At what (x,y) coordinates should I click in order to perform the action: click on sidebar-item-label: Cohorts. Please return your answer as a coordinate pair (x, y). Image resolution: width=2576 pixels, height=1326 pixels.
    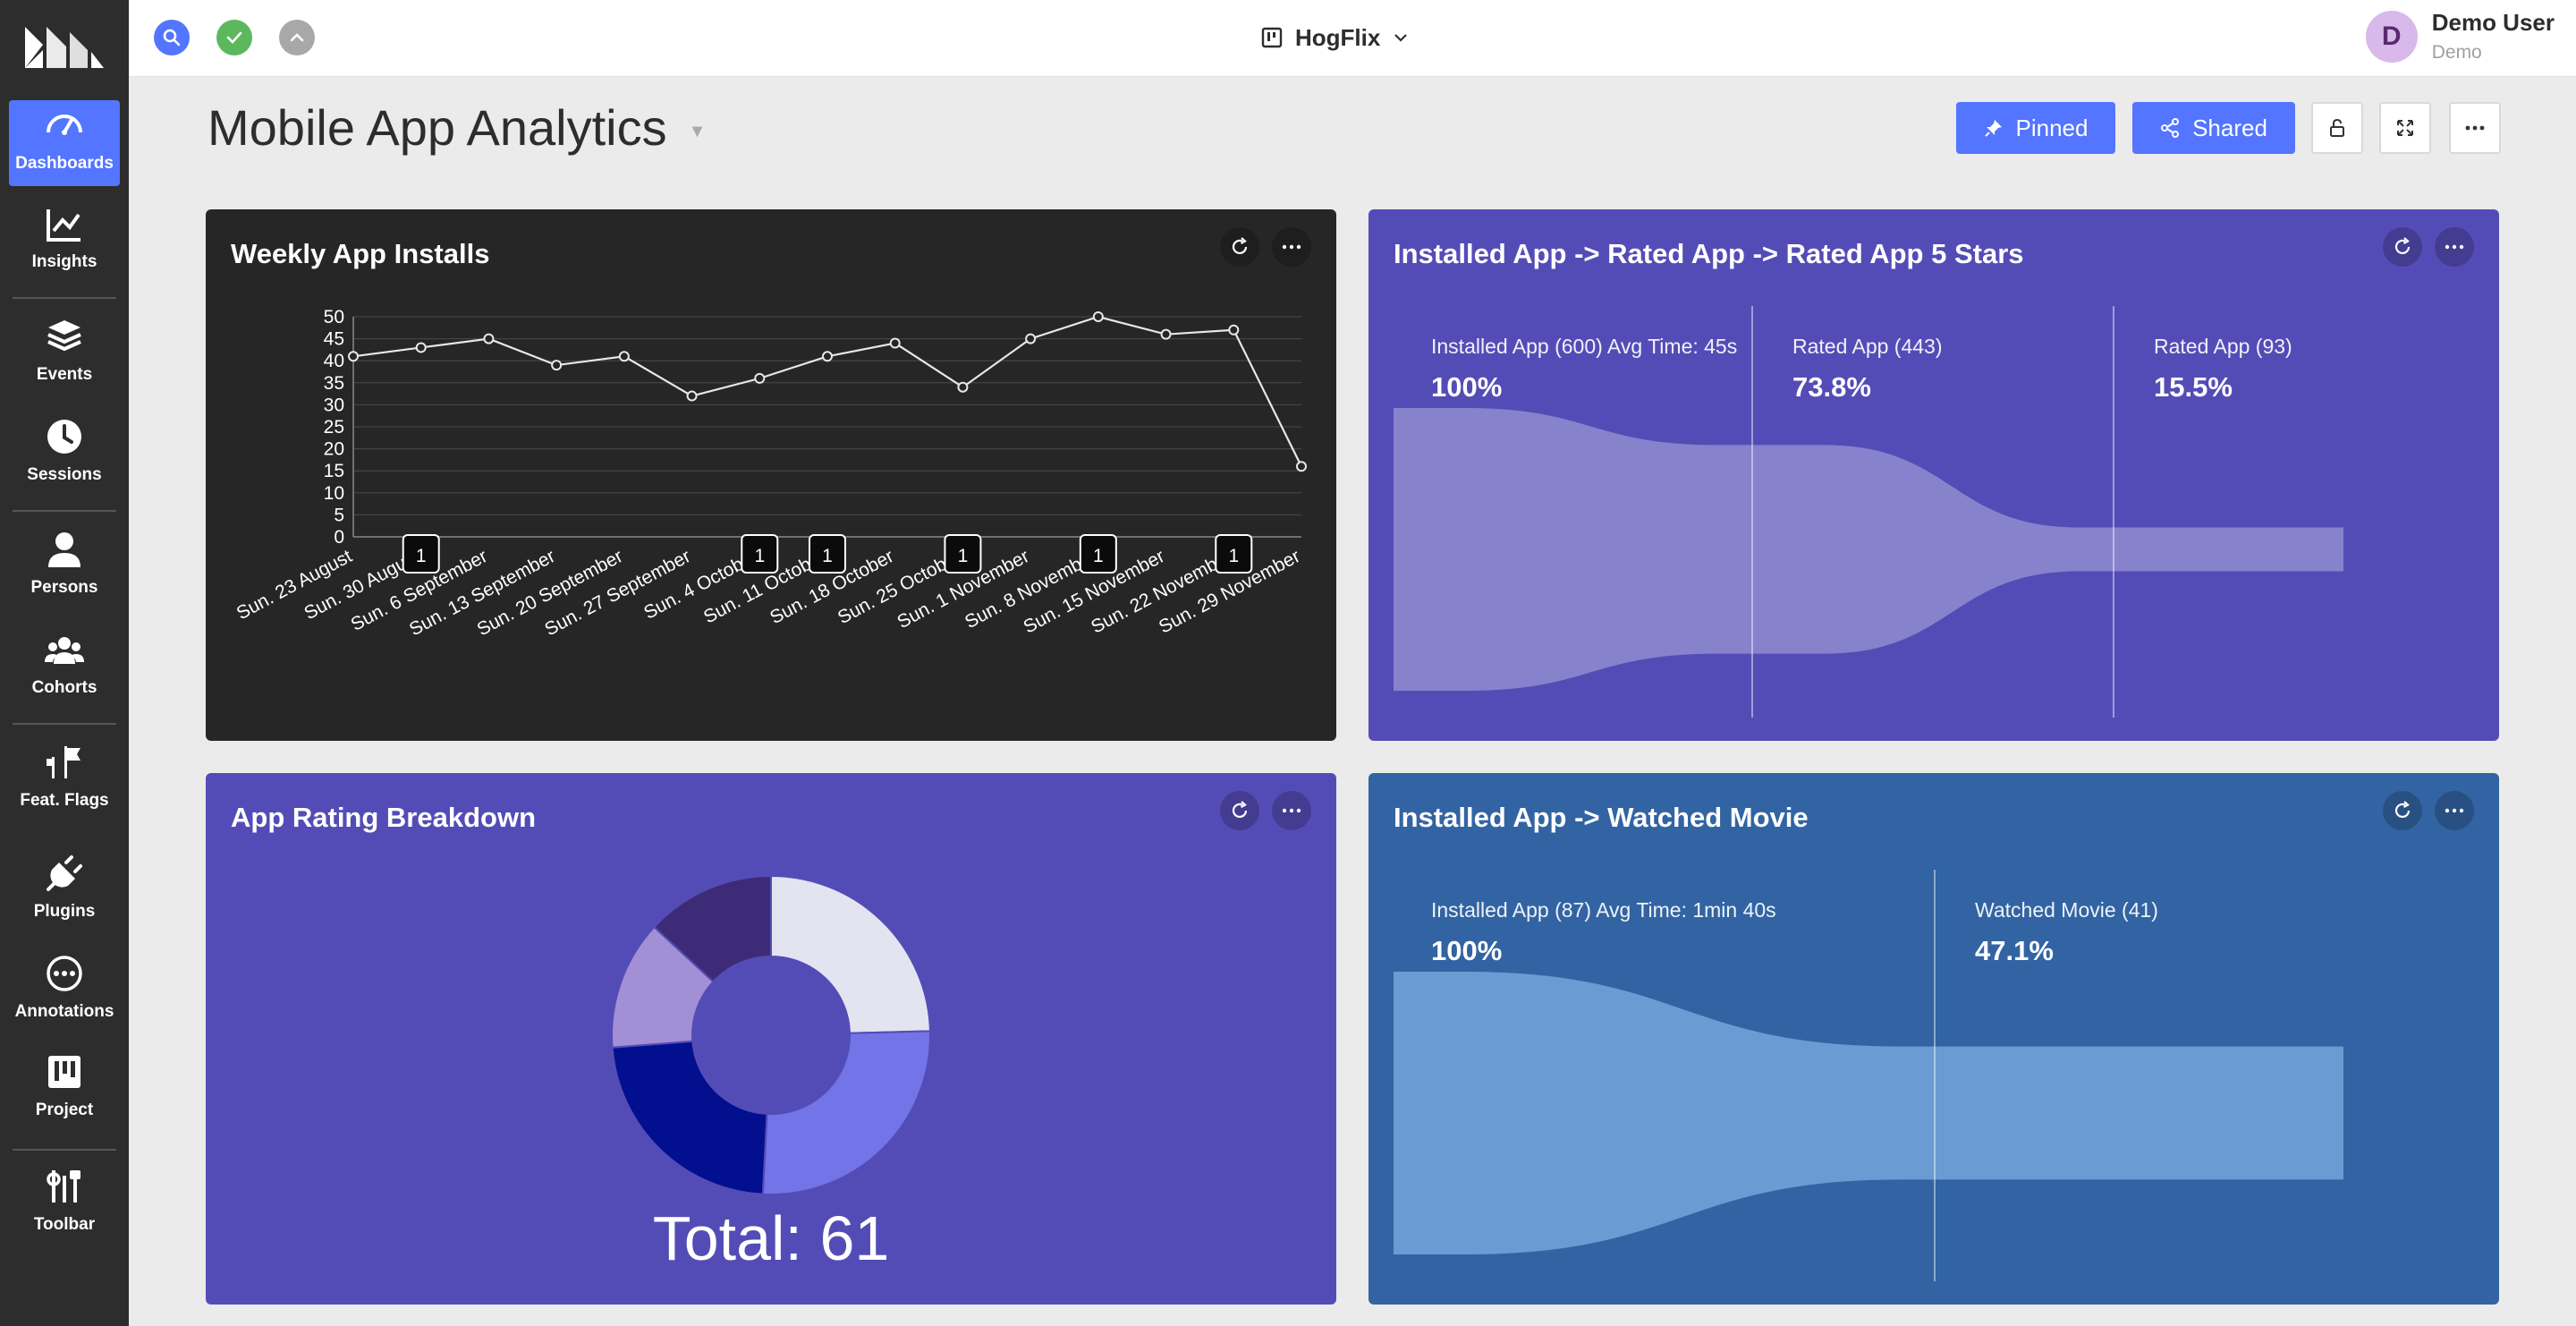
    Looking at the image, I should click on (64, 687).